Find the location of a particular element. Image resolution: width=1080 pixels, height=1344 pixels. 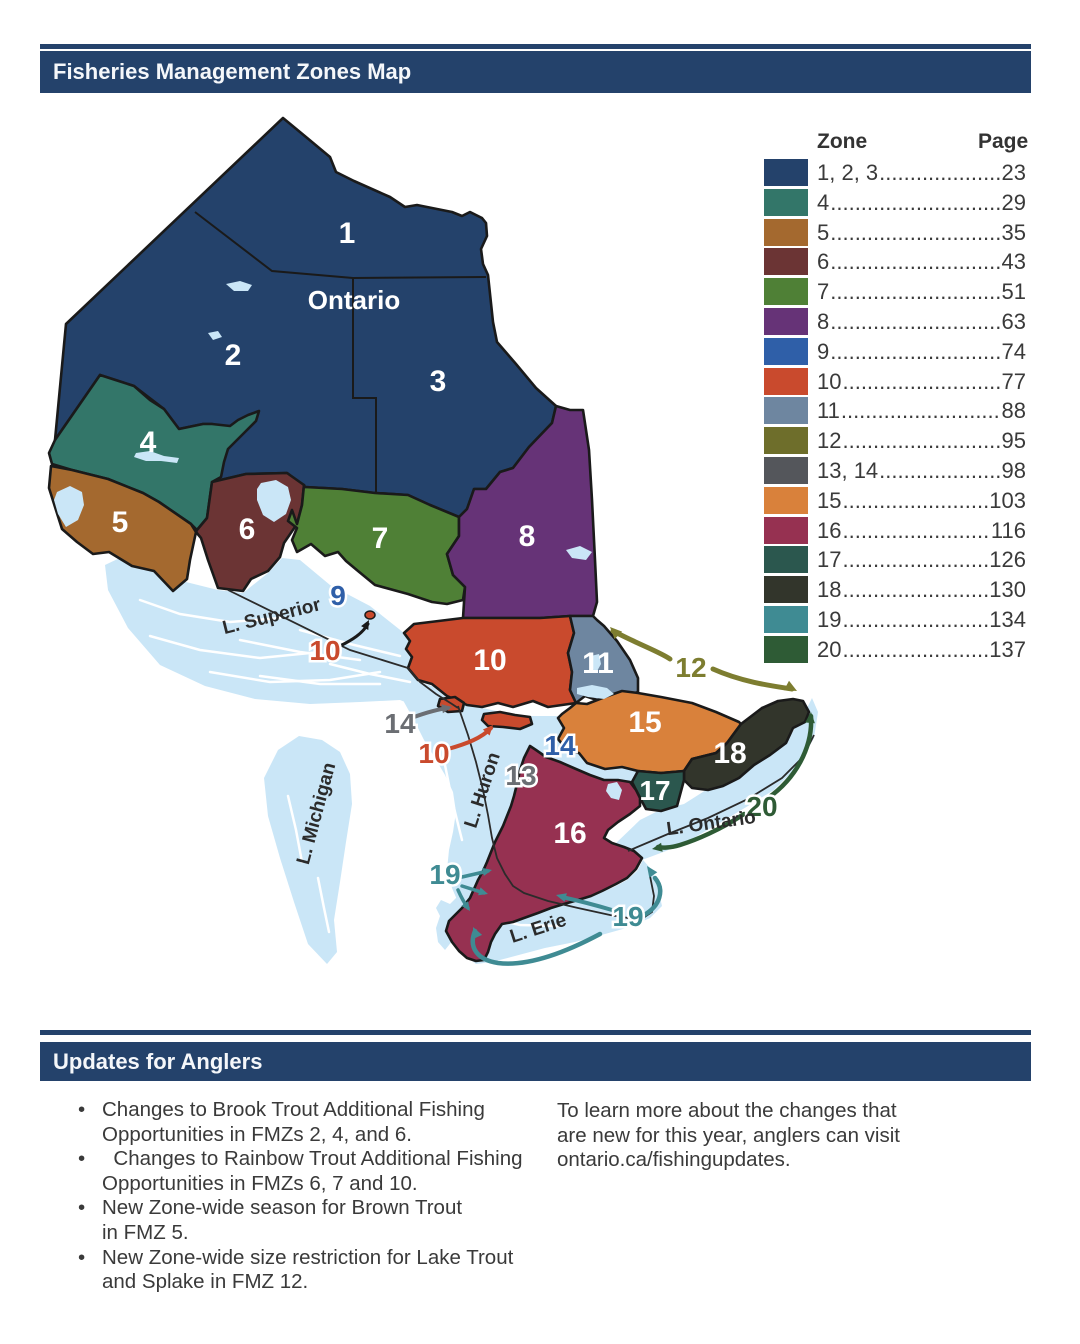

svg-text: 5 is located at coordinates (120, 522).